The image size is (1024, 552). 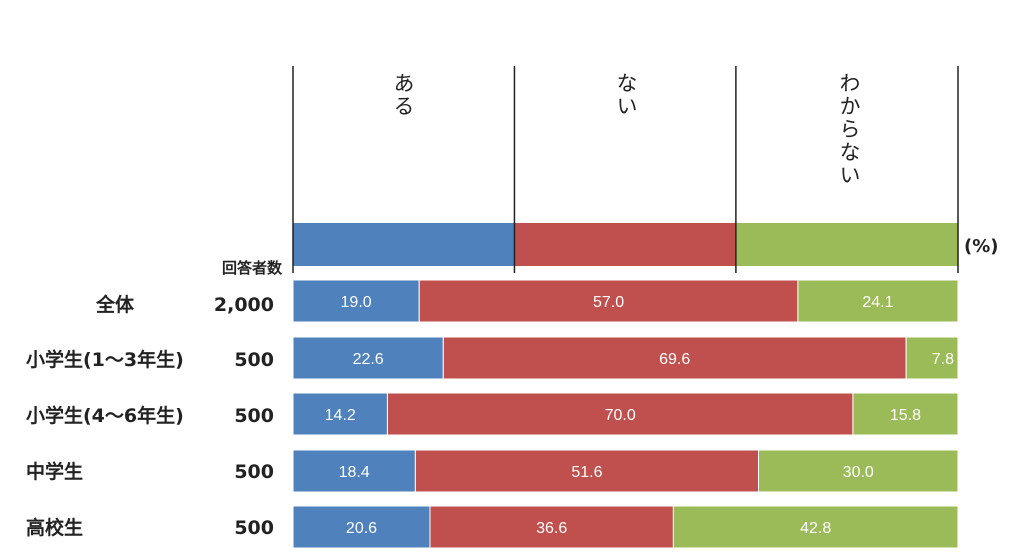 I want to click on data-label-r4-s2: 42.8, so click(x=815, y=528).